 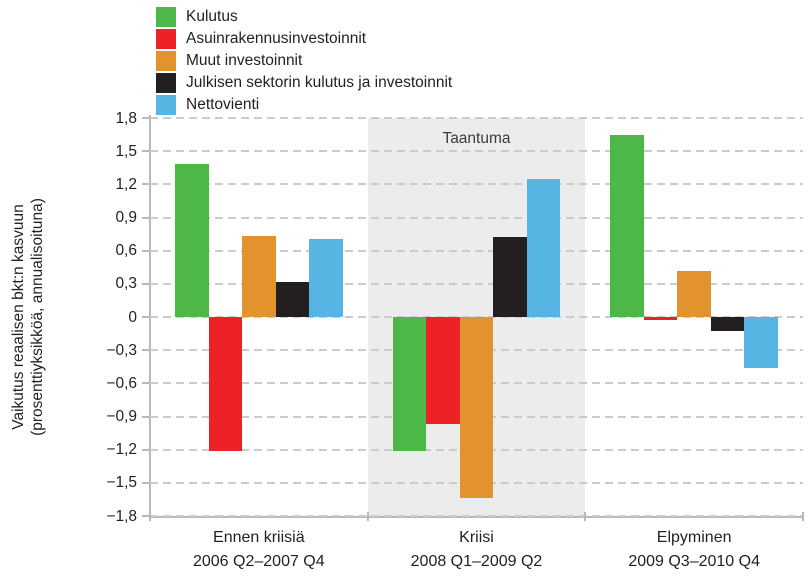 I want to click on y-tick-label: 1,2, so click(x=126, y=184).